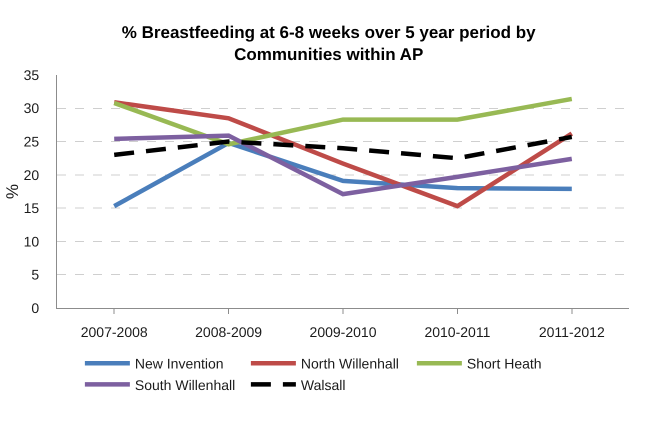 The image size is (662, 445). Describe the element at coordinates (32, 208) in the screenshot. I see `y-tick-label: 15` at that location.